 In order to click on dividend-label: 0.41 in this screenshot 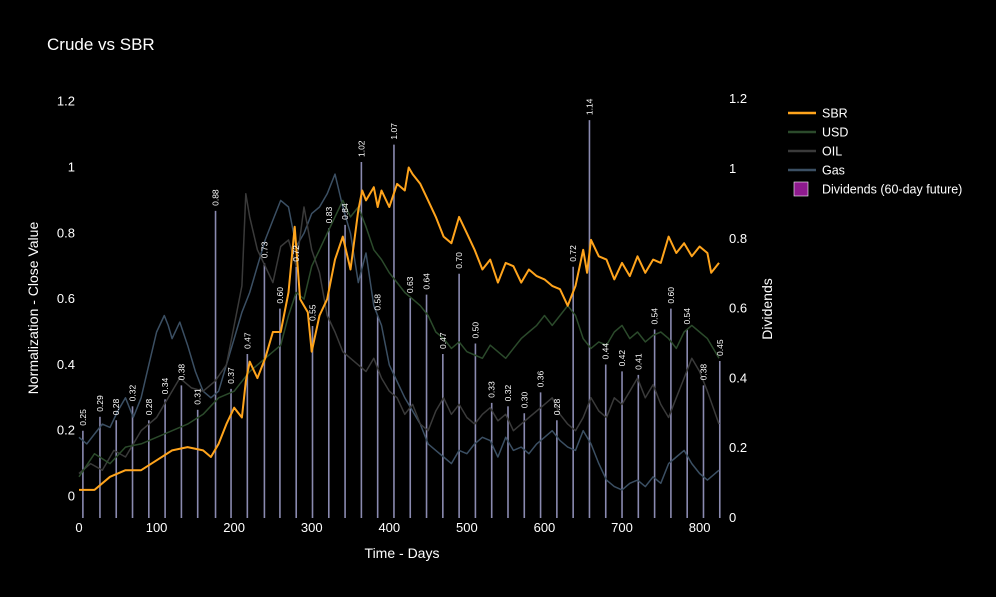, I will do `click(638, 361)`.